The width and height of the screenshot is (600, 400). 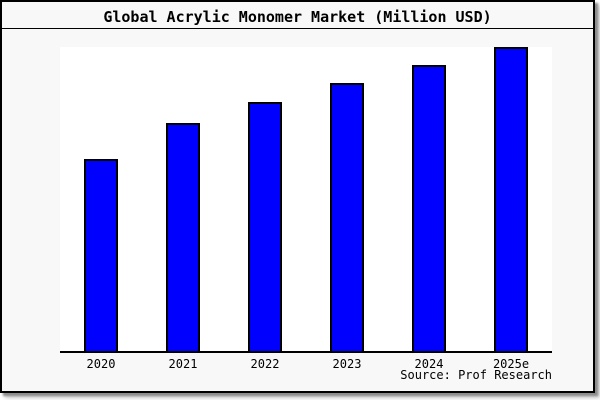 I want to click on x-tick-label-2022: 2022, so click(x=265, y=364).